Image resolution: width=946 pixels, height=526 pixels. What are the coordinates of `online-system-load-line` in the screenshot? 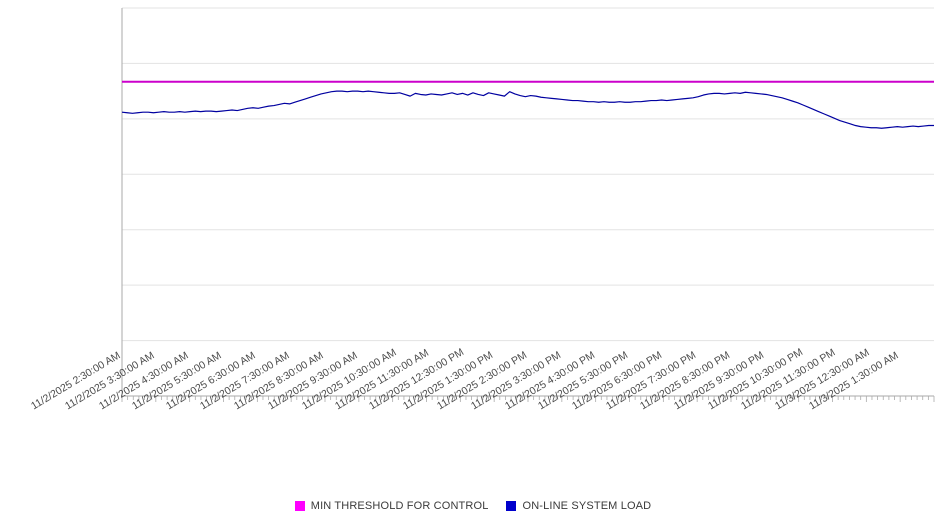 It's located at (527, 109).